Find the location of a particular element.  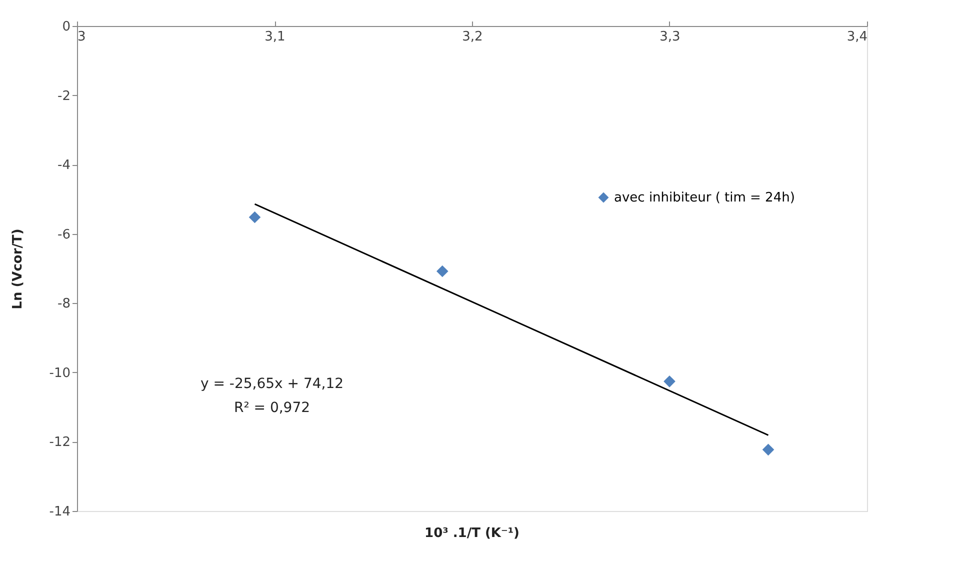

annotation: R² = 0,972 is located at coordinates (272, 408).